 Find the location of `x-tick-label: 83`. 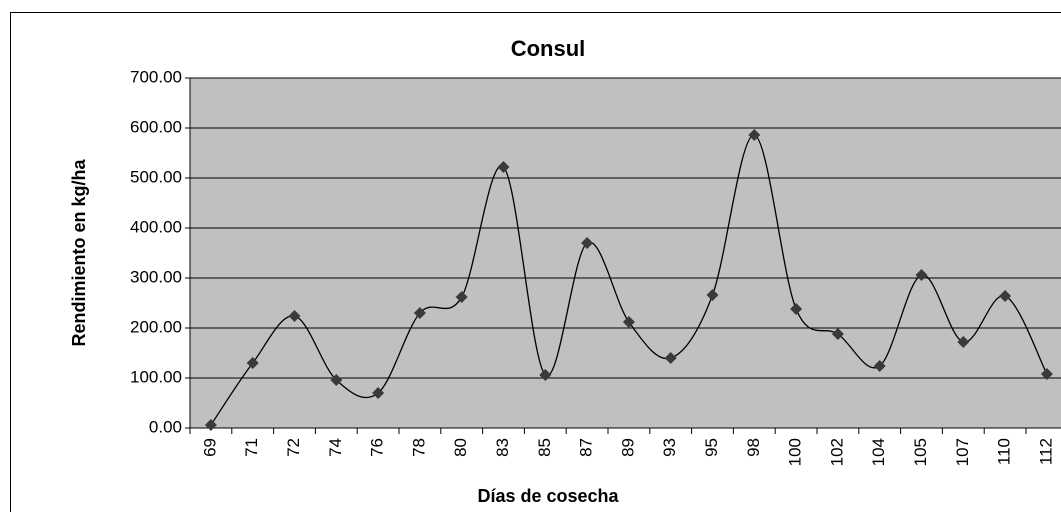

x-tick-label: 83 is located at coordinates (502, 447).